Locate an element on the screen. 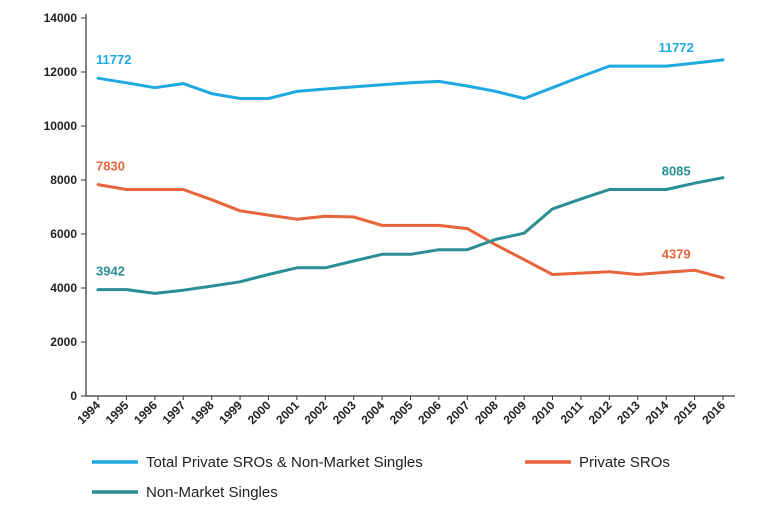 The height and width of the screenshot is (529, 780). x-tick-label: 1998 is located at coordinates (202, 412).